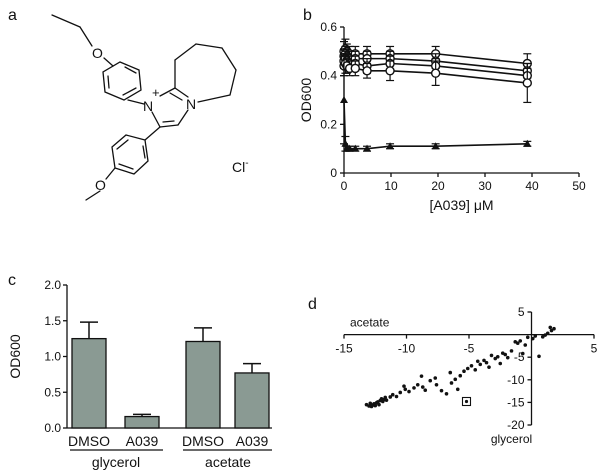  What do you see at coordinates (579, 186) in the screenshot?
I see `x-tick-label: 50` at bounding box center [579, 186].